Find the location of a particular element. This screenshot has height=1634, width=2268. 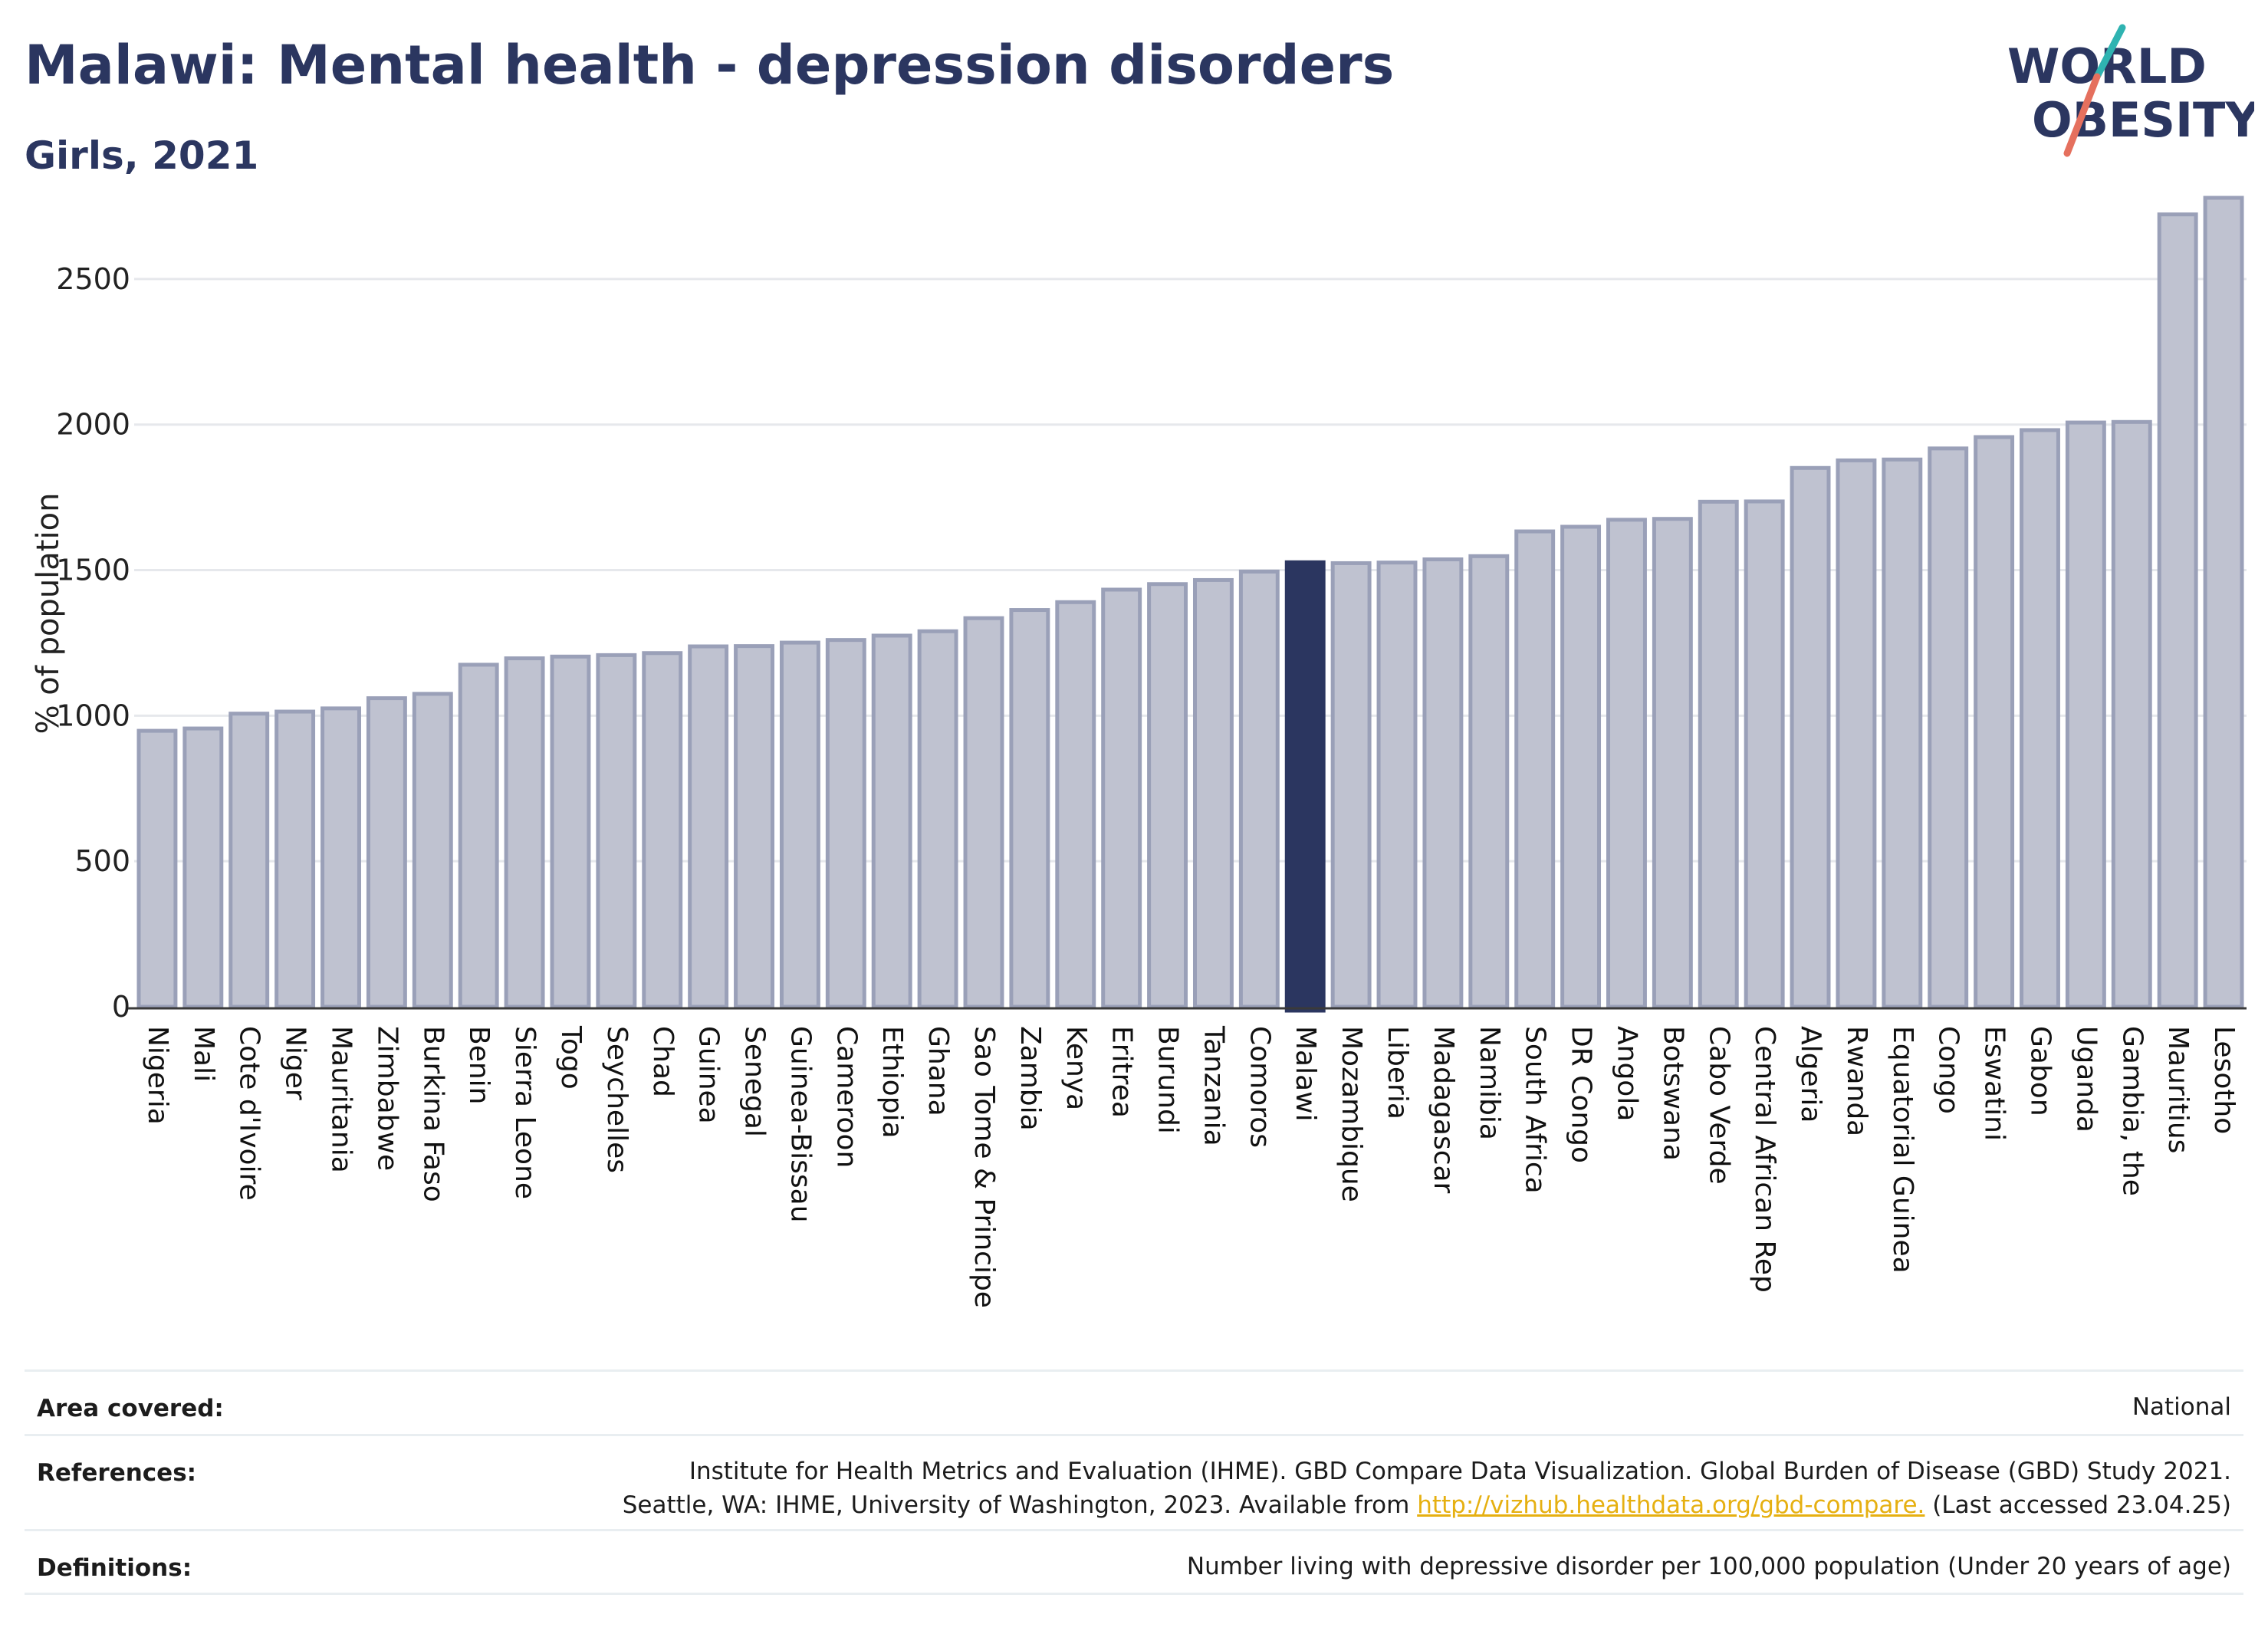

x-tick-label: Angola is located at coordinates (1627, 1074).